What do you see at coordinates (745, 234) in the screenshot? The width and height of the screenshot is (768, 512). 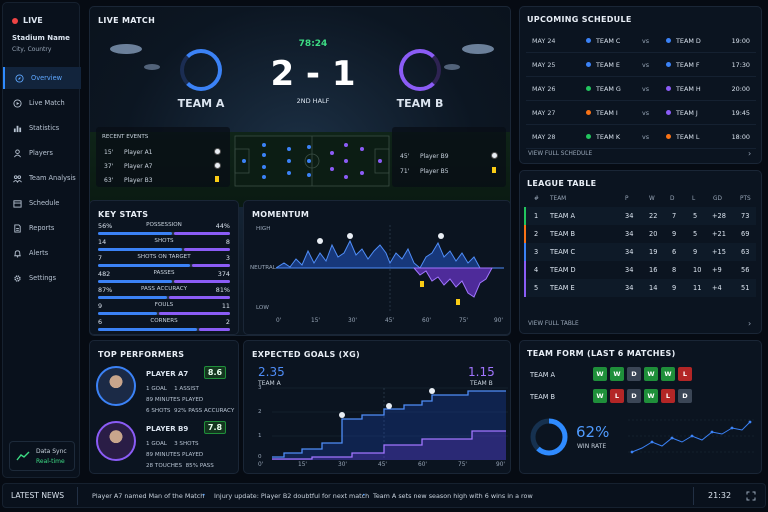 I see `cell-pts: 69` at bounding box center [745, 234].